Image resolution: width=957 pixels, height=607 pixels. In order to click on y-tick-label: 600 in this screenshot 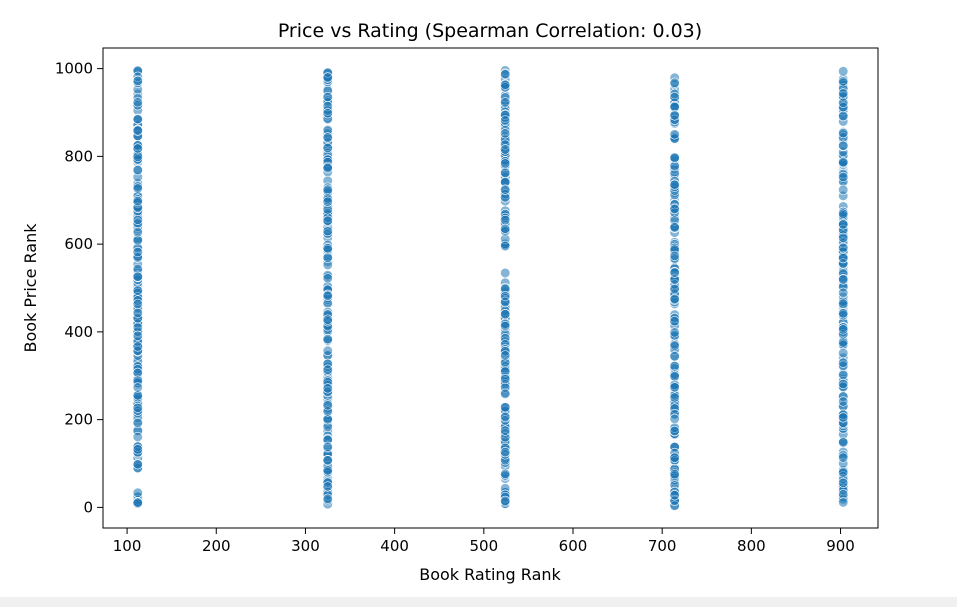, I will do `click(78, 244)`.